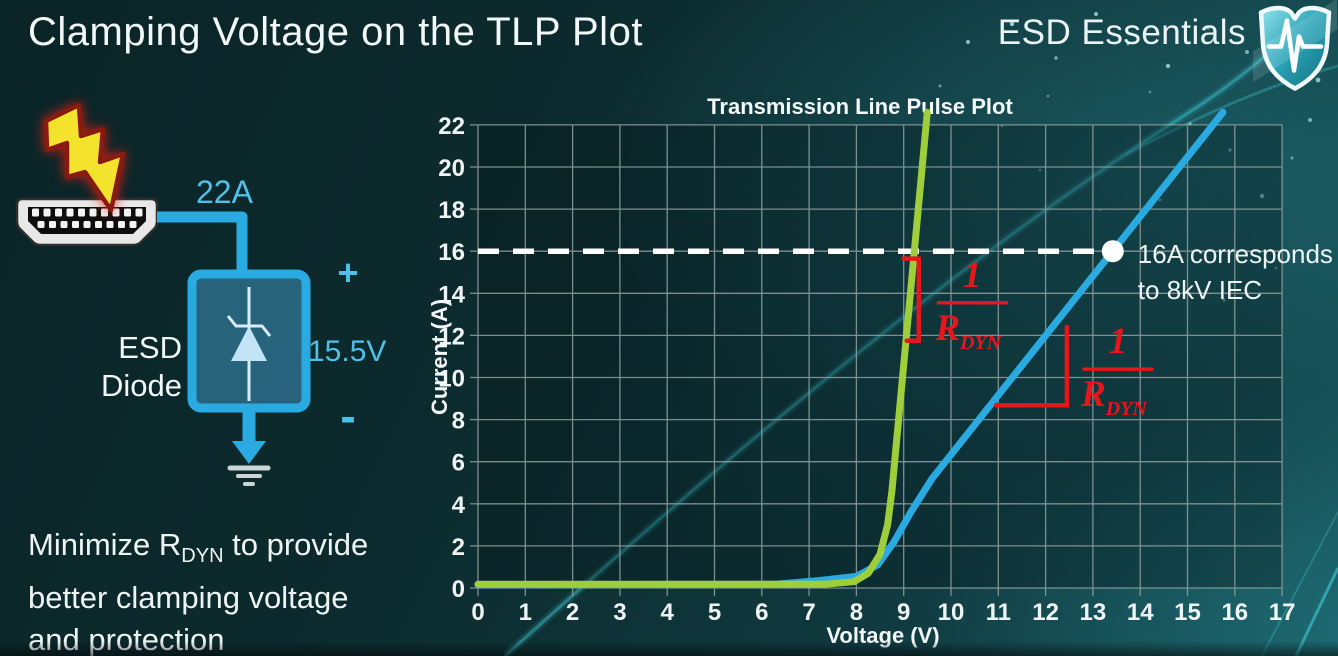 Image resolution: width=1338 pixels, height=656 pixels. Describe the element at coordinates (451, 379) in the screenshot. I see `y-tick-label: 10` at that location.